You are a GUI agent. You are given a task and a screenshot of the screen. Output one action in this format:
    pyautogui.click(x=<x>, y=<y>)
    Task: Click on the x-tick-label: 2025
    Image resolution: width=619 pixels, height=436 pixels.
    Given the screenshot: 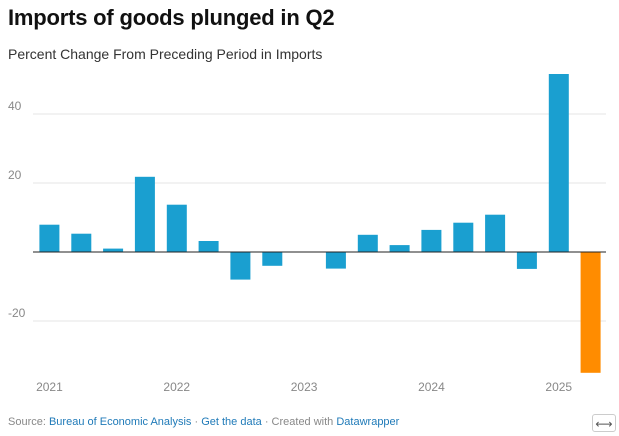 What is the action you would take?
    pyautogui.click(x=558, y=387)
    